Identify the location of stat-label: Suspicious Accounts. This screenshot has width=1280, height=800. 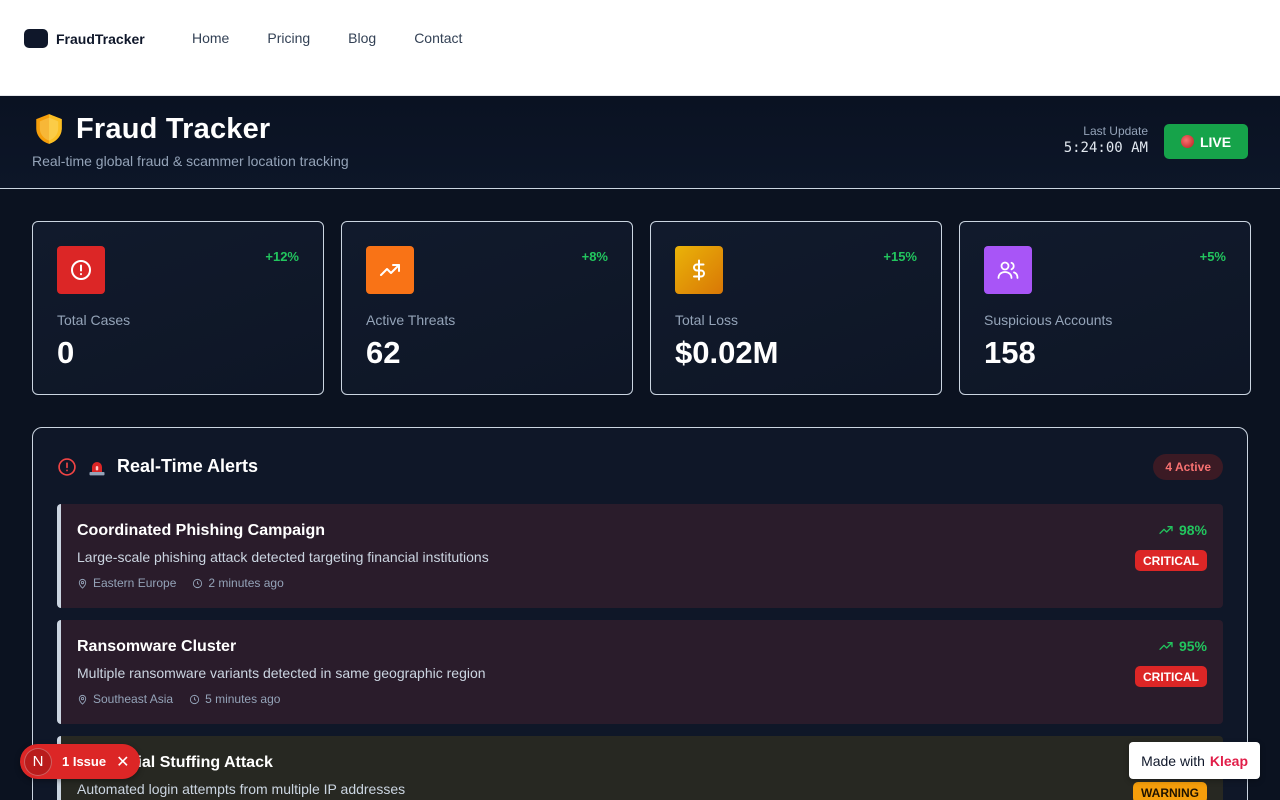
(1048, 320).